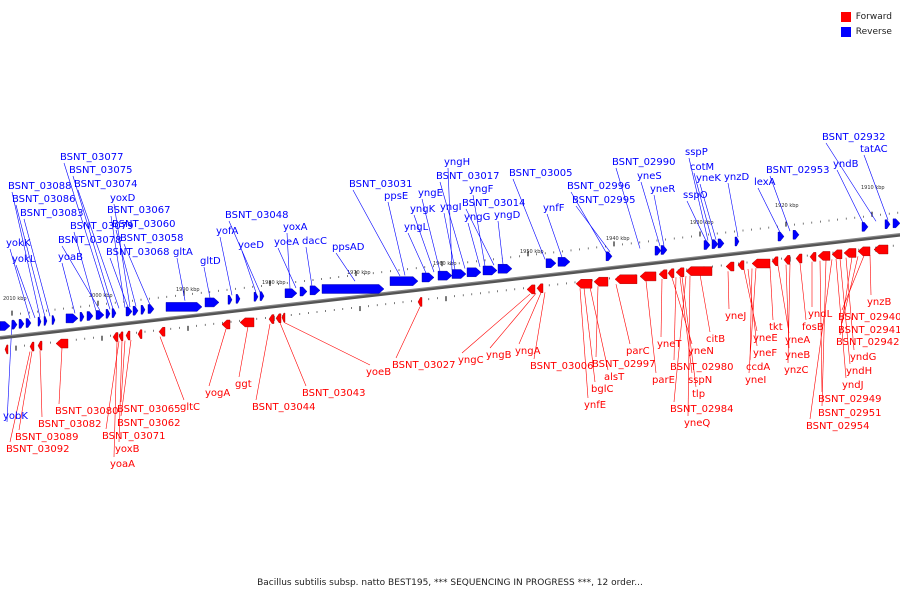  I want to click on axis-tick-label: 1980 kbp, so click(274, 283).